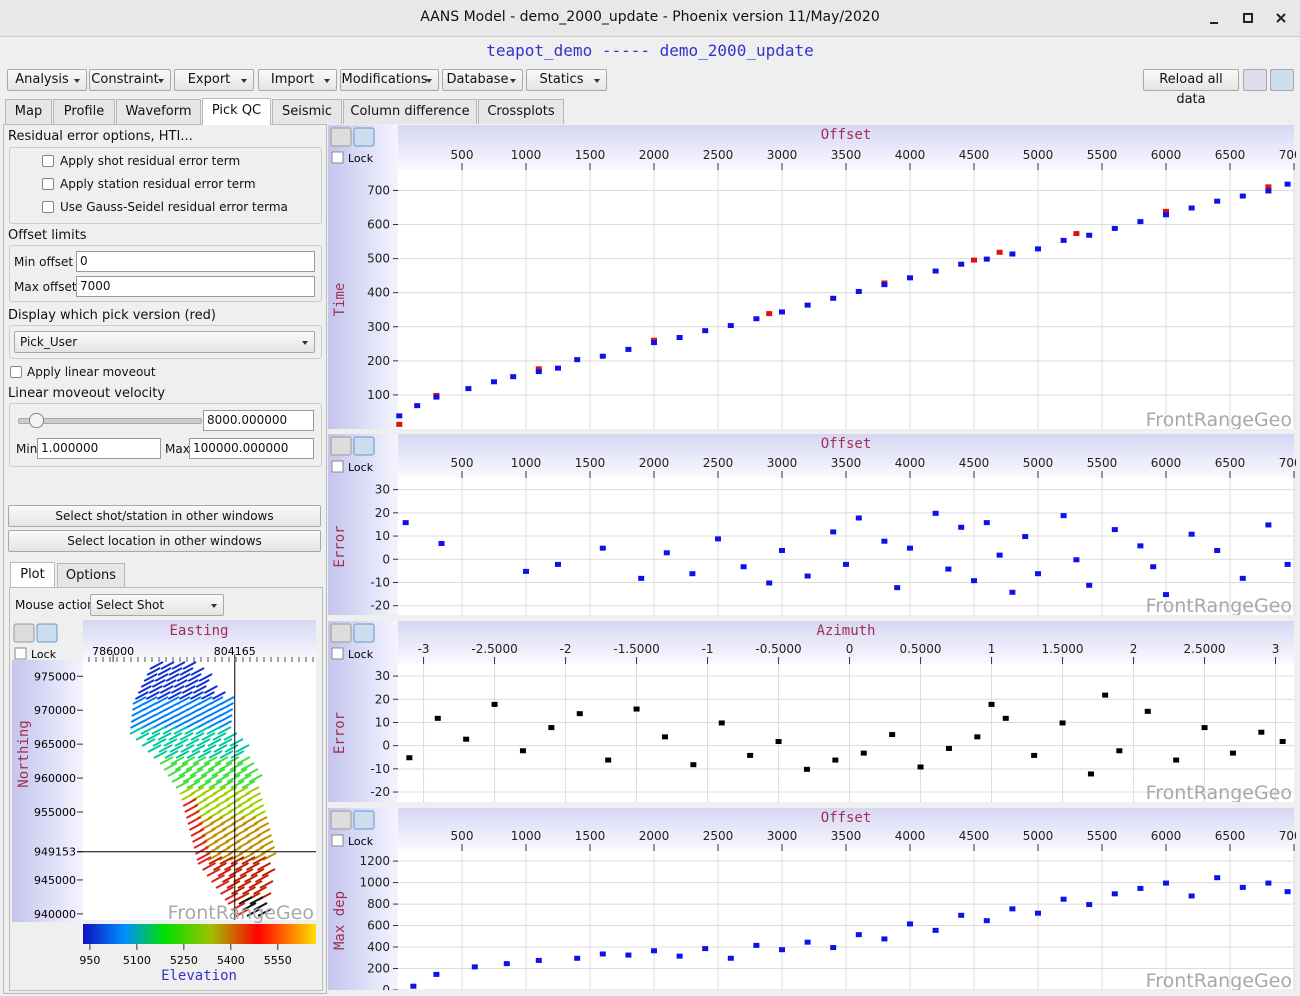 The image size is (1300, 996). I want to click on menu-button: Import, so click(297, 80).